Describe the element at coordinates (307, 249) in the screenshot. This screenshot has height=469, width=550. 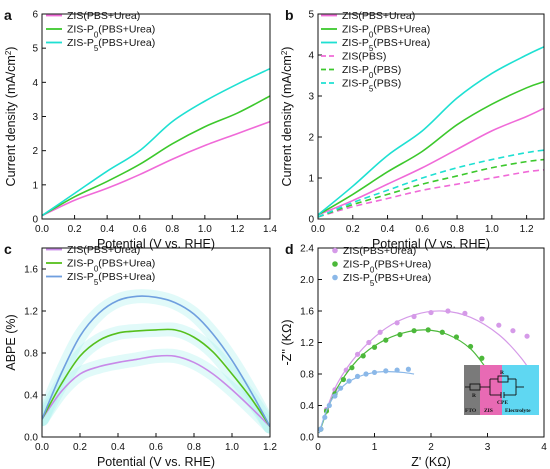
I see `y-tick-label: 2.4` at that location.